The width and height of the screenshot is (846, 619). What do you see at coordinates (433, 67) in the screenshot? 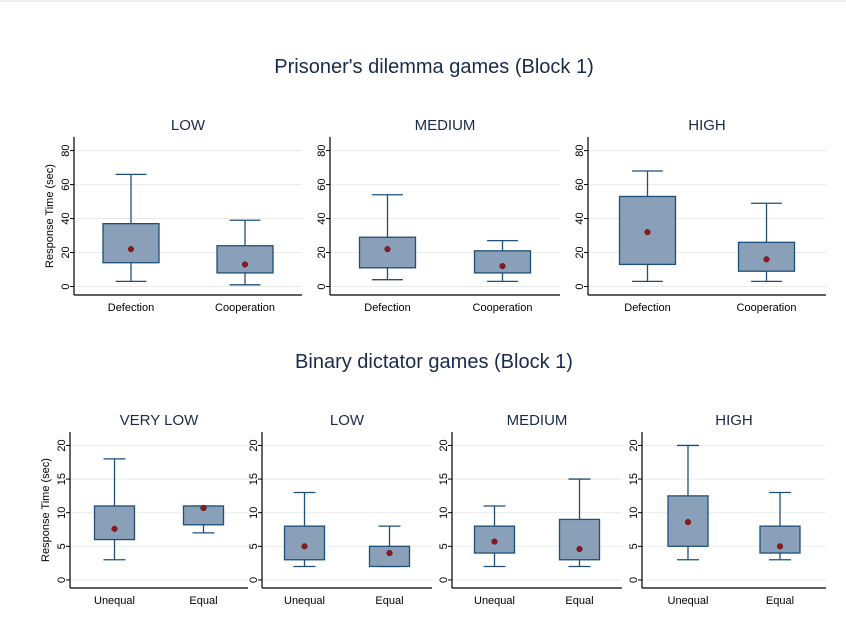
I see `section-title: Prisoner's dilemma games (Block 1)` at bounding box center [433, 67].